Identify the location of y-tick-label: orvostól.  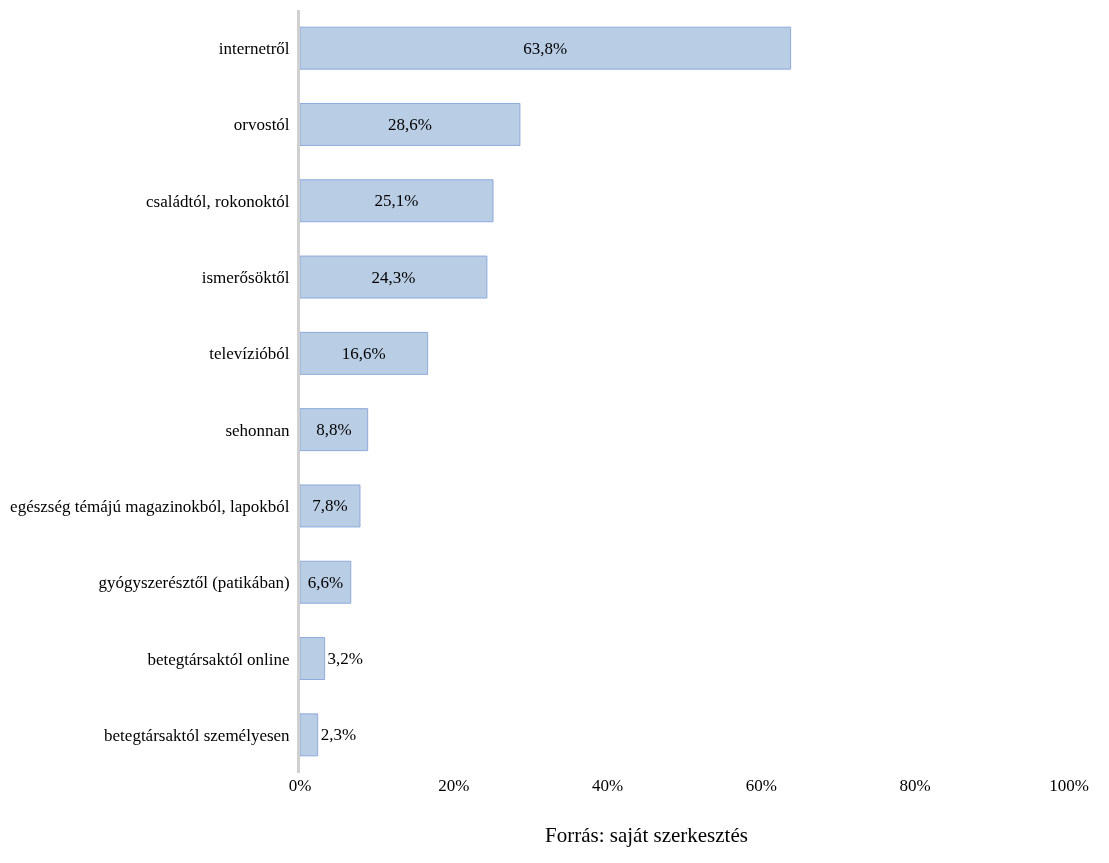
(261, 125).